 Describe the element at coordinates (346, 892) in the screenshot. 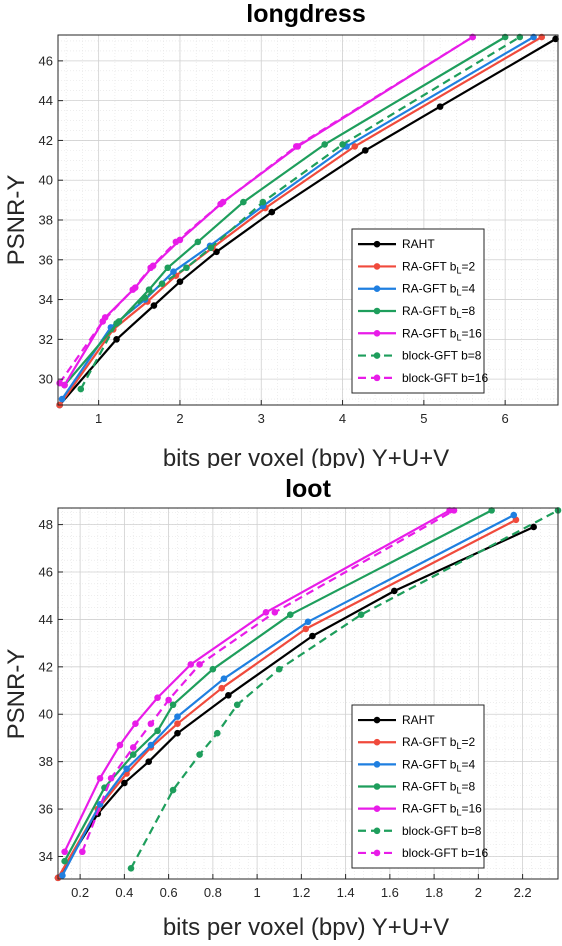

I see `x-tick-label: 1.4` at that location.